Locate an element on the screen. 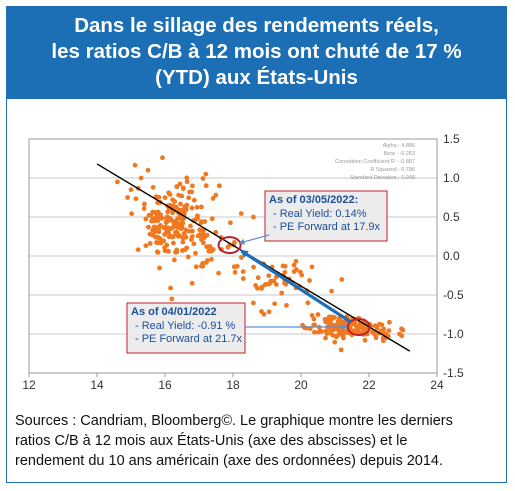 The width and height of the screenshot is (515, 491). stat-line: Alpha : 4.886 is located at coordinates (399, 146).